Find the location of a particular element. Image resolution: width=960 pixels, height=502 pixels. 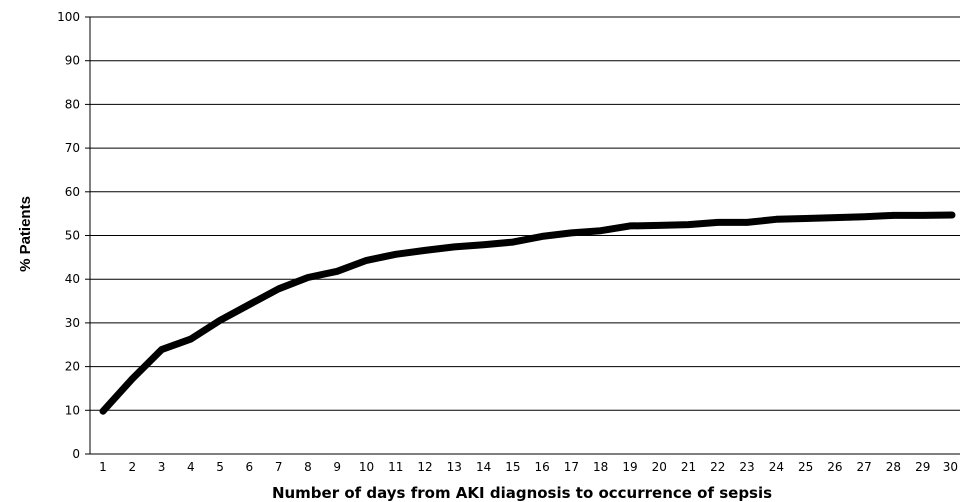

y-tick-label-90: 90 is located at coordinates (72, 61).